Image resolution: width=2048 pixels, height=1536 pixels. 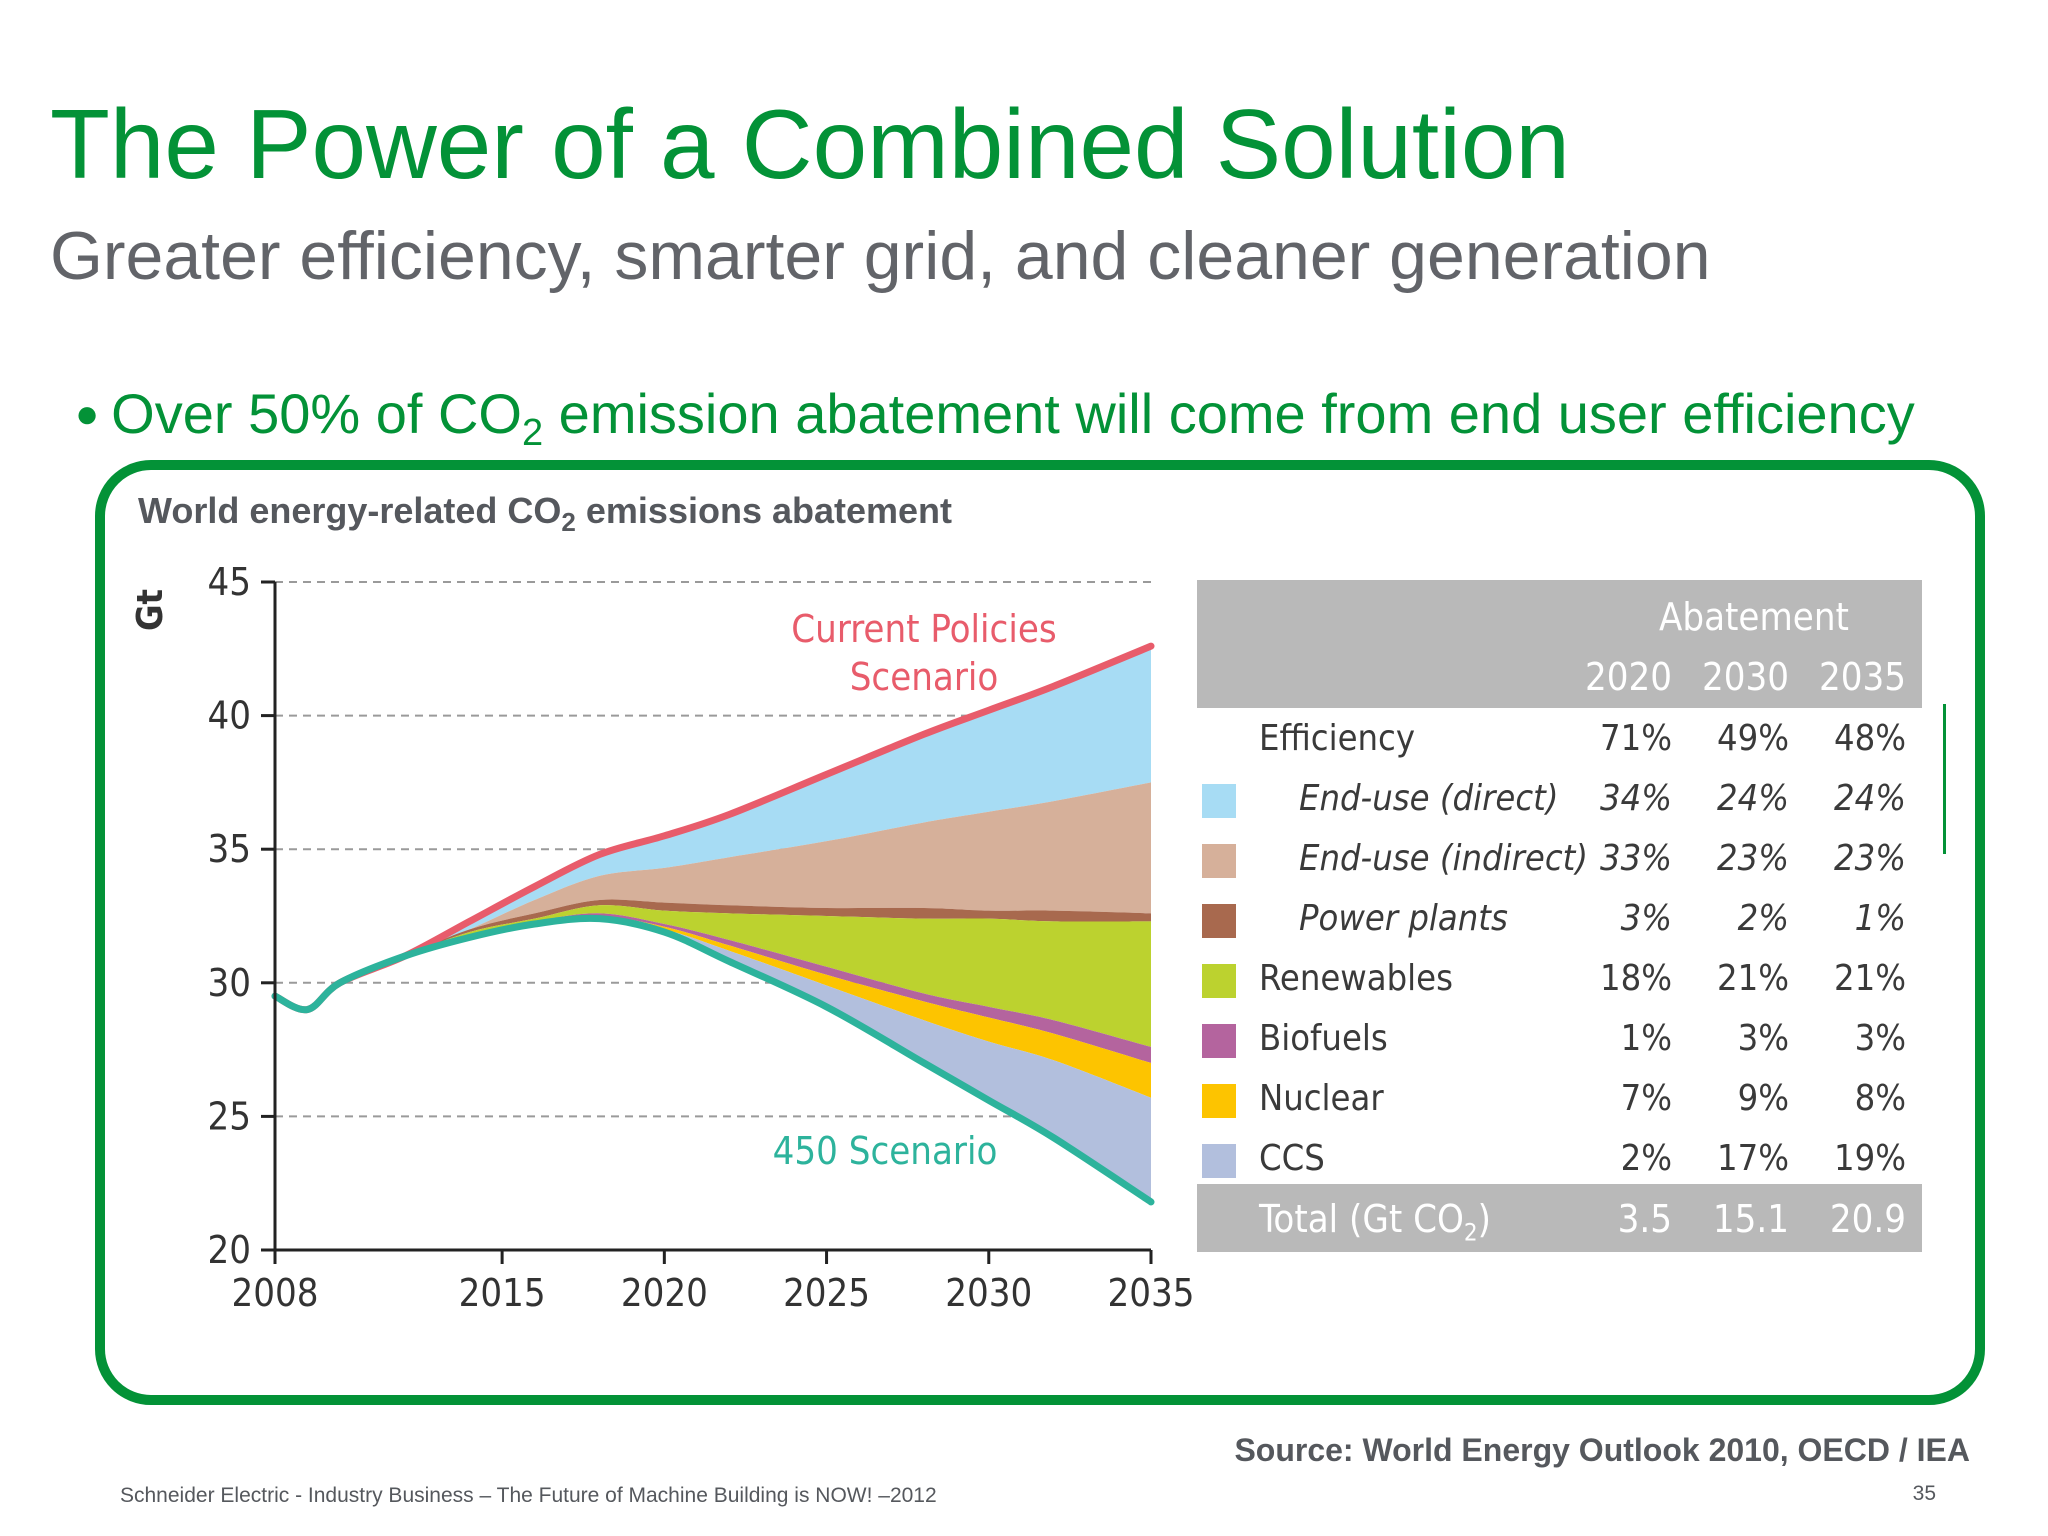 I want to click on area-renewables, so click(x=713, y=976).